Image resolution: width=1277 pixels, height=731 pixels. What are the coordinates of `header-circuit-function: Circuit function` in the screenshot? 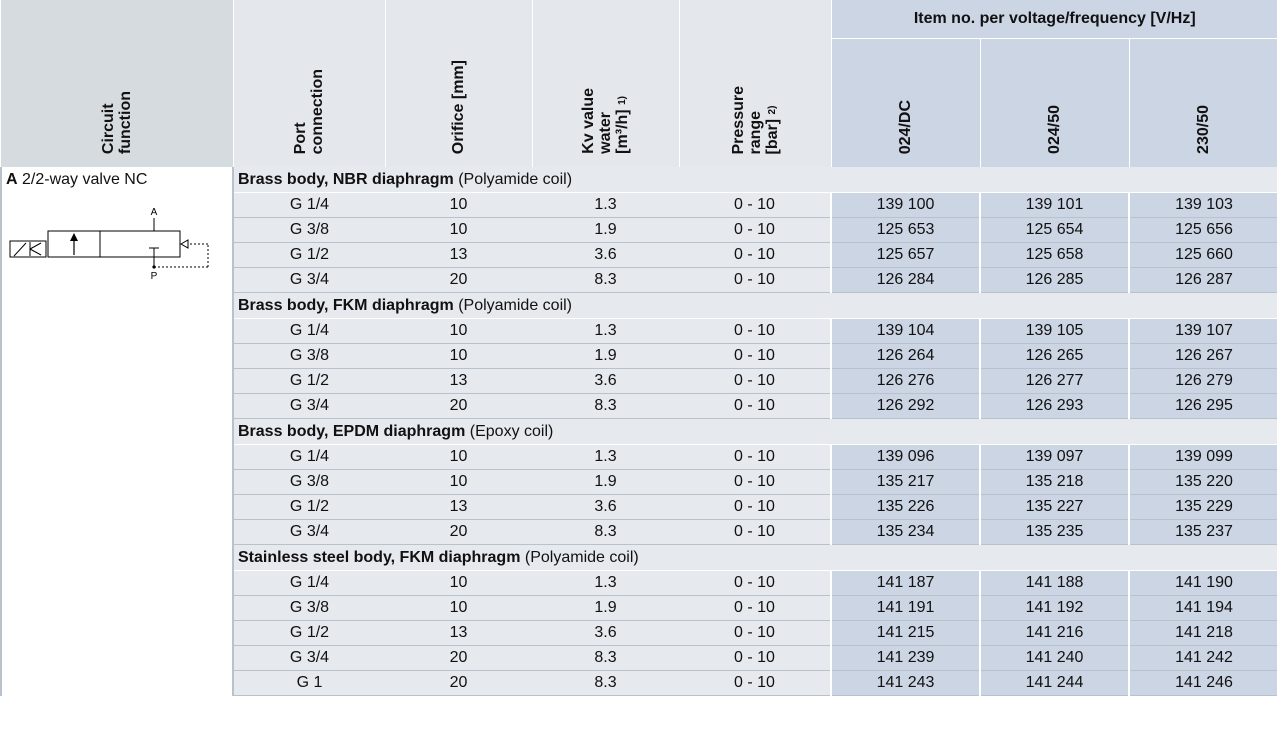 It's located at (117, 83).